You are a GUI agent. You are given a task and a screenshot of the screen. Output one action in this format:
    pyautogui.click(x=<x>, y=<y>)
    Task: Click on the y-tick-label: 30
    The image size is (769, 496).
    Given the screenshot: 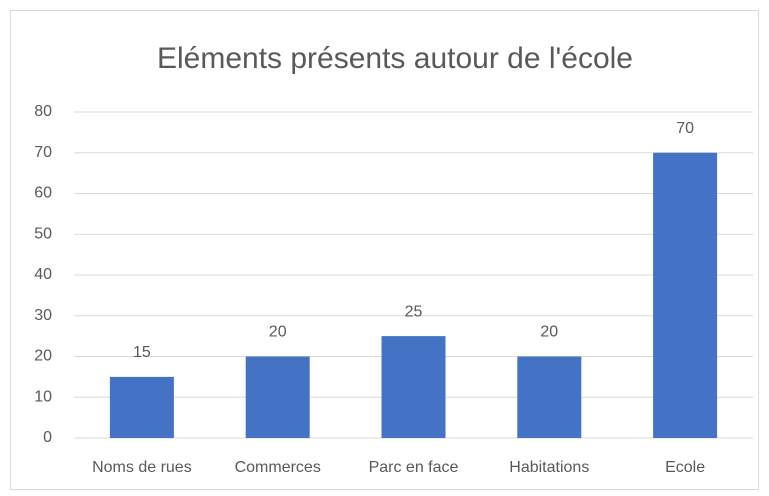 What is the action you would take?
    pyautogui.click(x=43, y=315)
    